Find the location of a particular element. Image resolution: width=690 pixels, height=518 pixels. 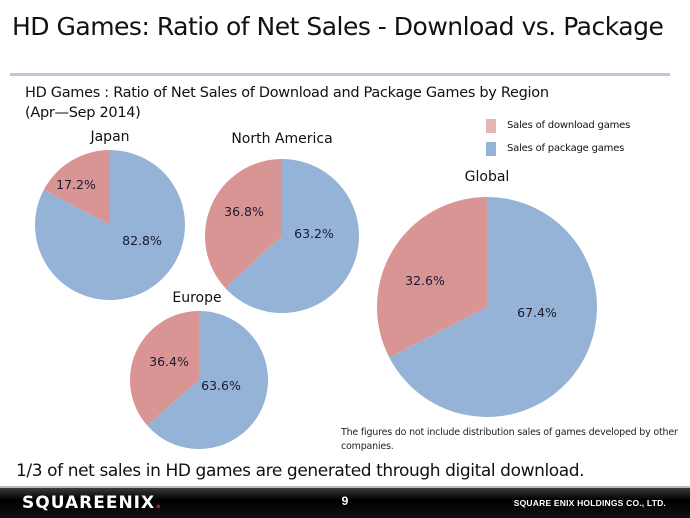

data-label-download: 36.8% is located at coordinates (244, 211).